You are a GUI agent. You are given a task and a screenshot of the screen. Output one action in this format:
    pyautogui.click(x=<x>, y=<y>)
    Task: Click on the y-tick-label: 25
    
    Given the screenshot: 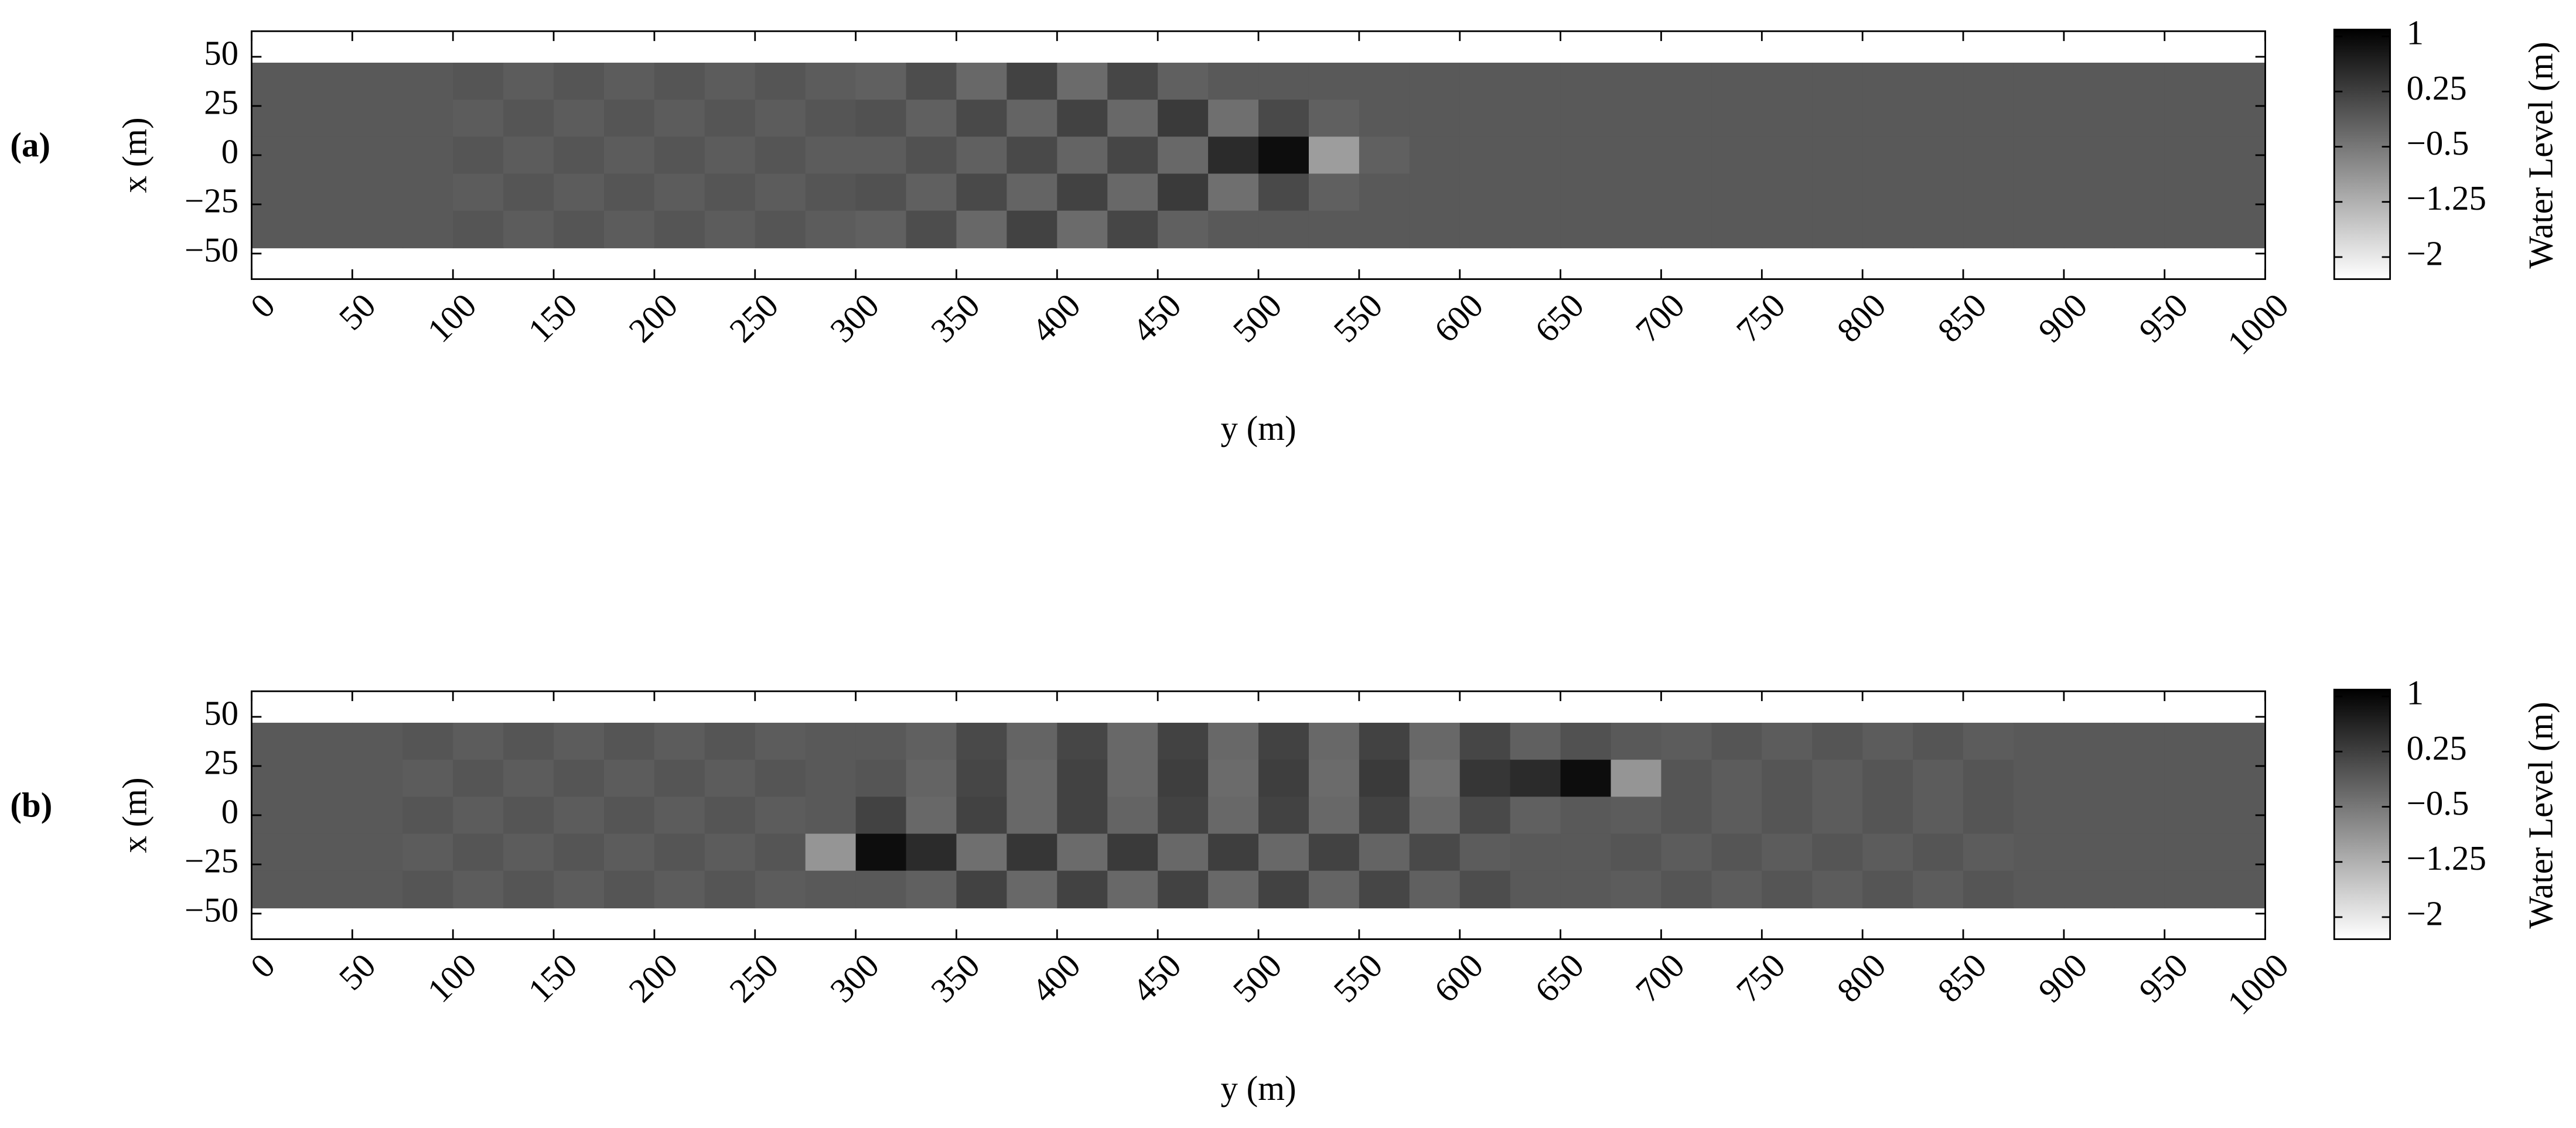 What is the action you would take?
    pyautogui.click(x=221, y=762)
    